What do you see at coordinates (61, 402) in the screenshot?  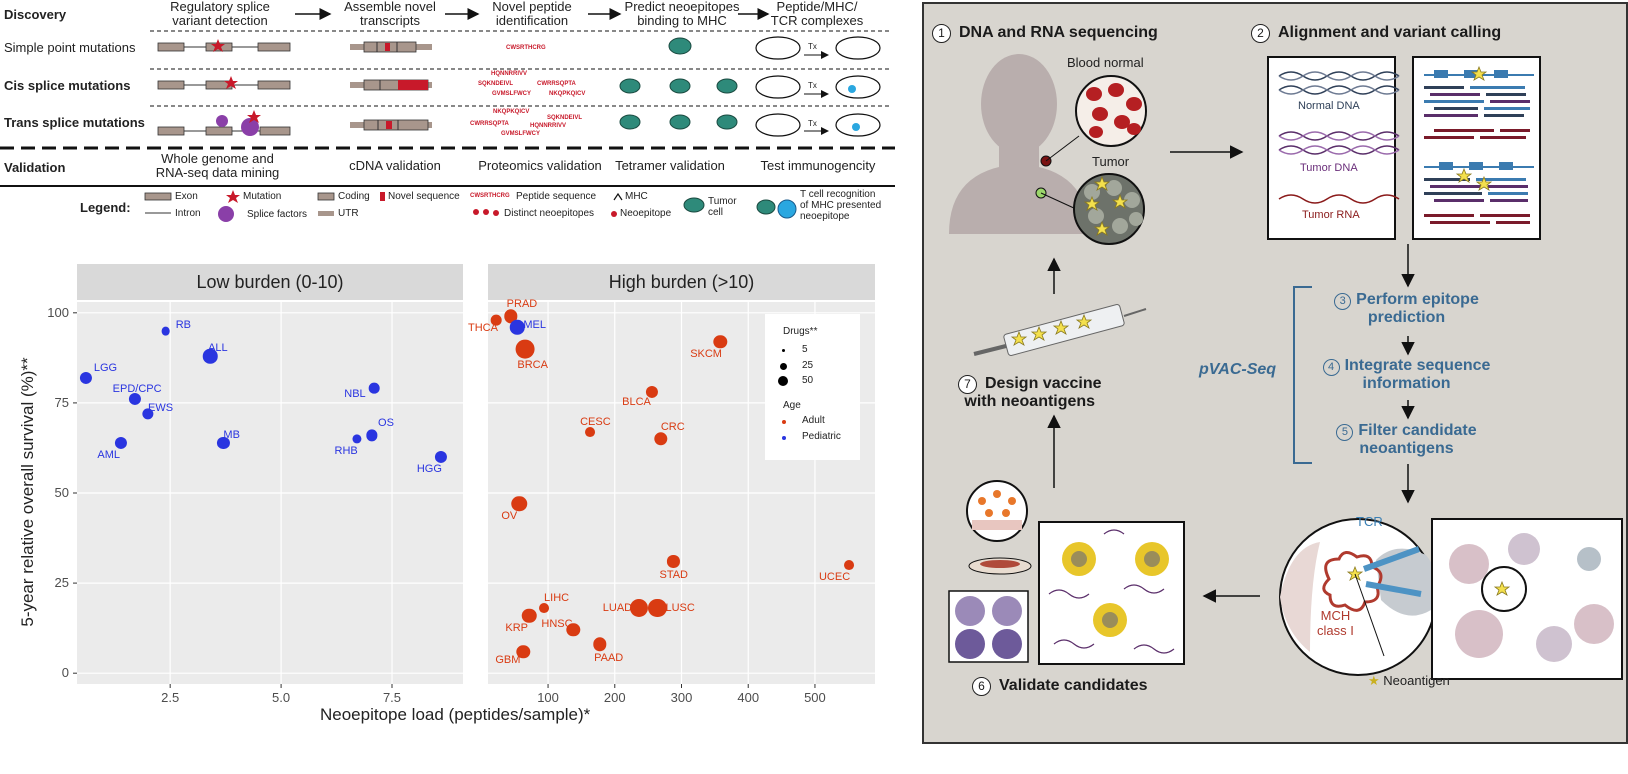 I see `y-tick-label: 75` at bounding box center [61, 402].